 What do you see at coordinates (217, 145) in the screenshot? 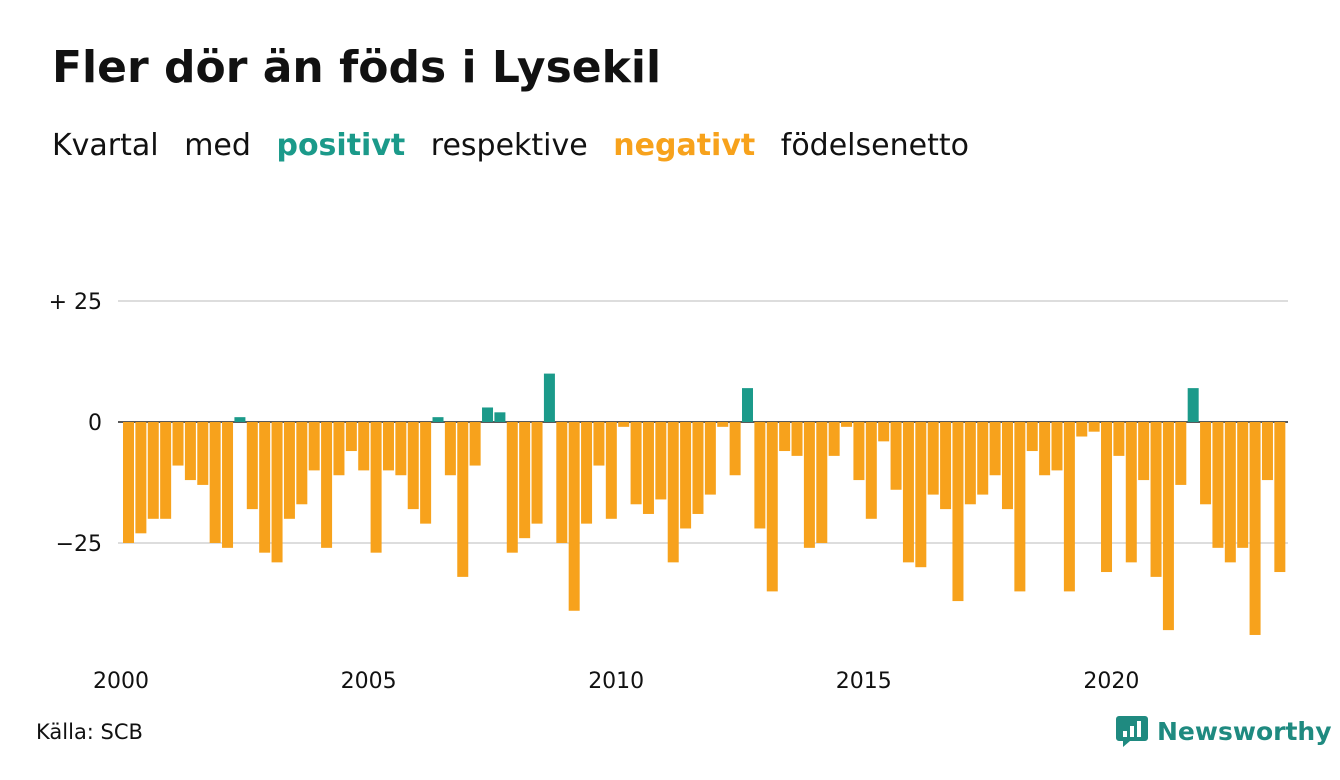
I see `subtitle-word: med` at bounding box center [217, 145].